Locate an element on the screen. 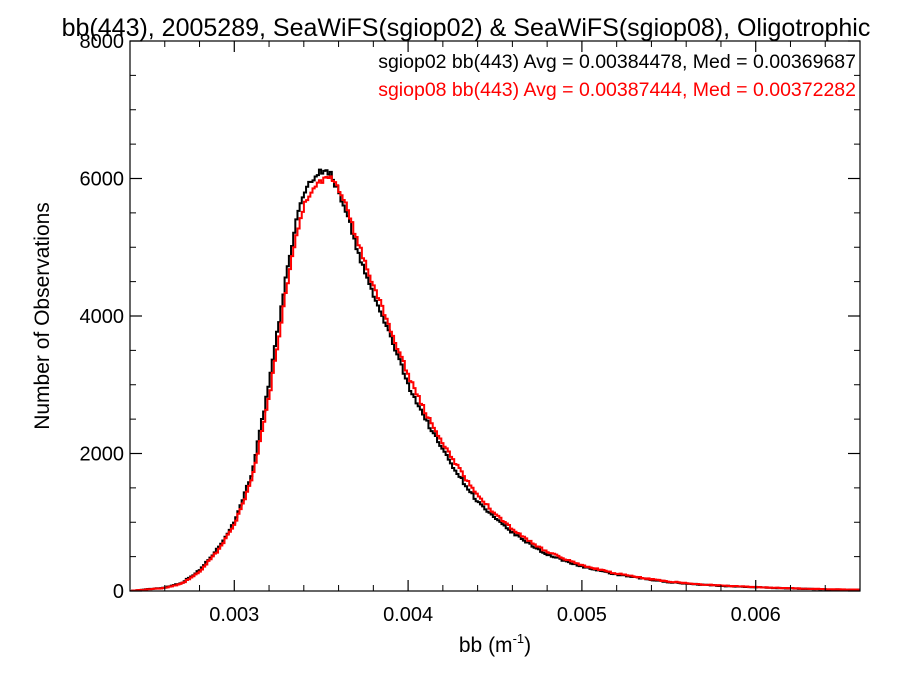 The height and width of the screenshot is (675, 900). x-axis-title-close: ) is located at coordinates (527, 645).